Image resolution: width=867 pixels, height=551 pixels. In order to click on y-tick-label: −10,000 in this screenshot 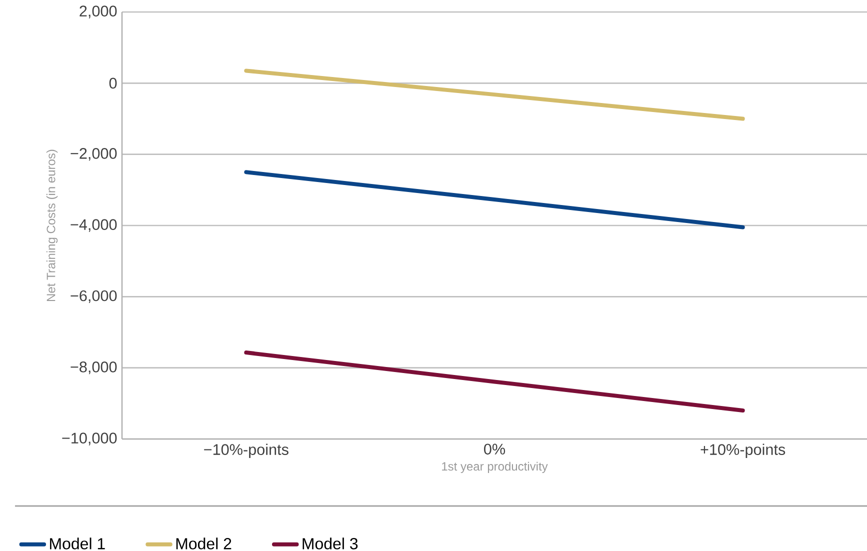, I will do `click(89, 439)`.